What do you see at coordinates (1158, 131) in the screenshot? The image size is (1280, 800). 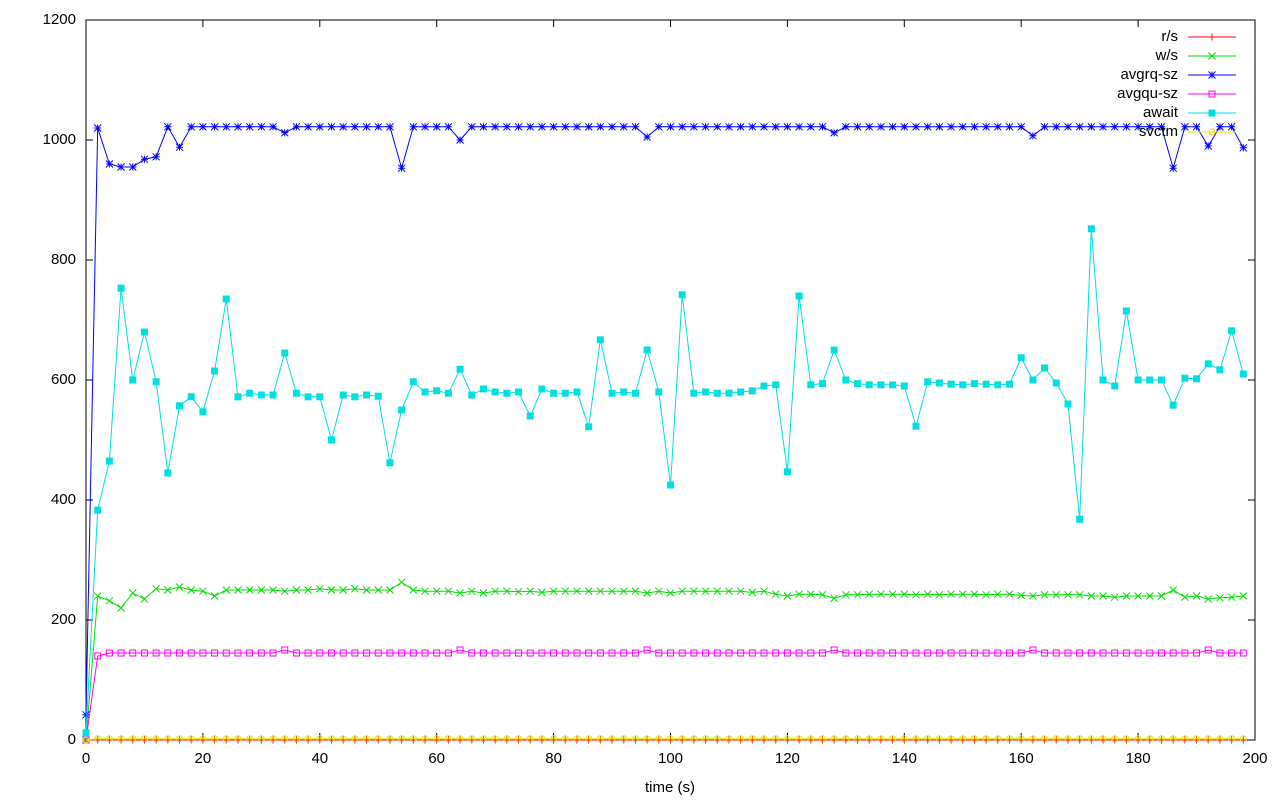 I see `legend-label: svctm` at bounding box center [1158, 131].